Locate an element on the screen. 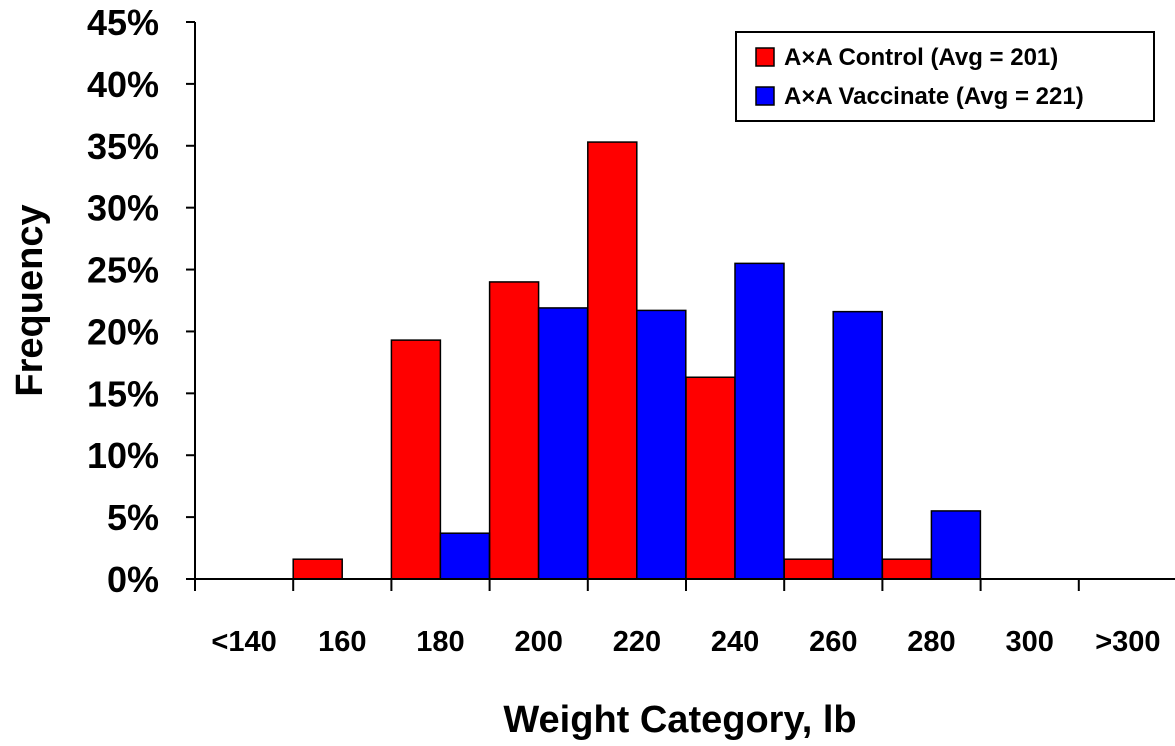 The height and width of the screenshot is (746, 1175). legend-label: A×A Vaccinate (Avg = 221) is located at coordinates (934, 96).